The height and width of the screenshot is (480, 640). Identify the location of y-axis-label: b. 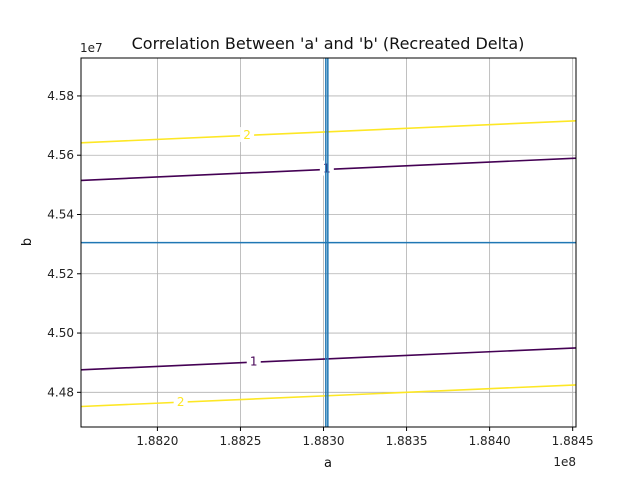
(27, 242).